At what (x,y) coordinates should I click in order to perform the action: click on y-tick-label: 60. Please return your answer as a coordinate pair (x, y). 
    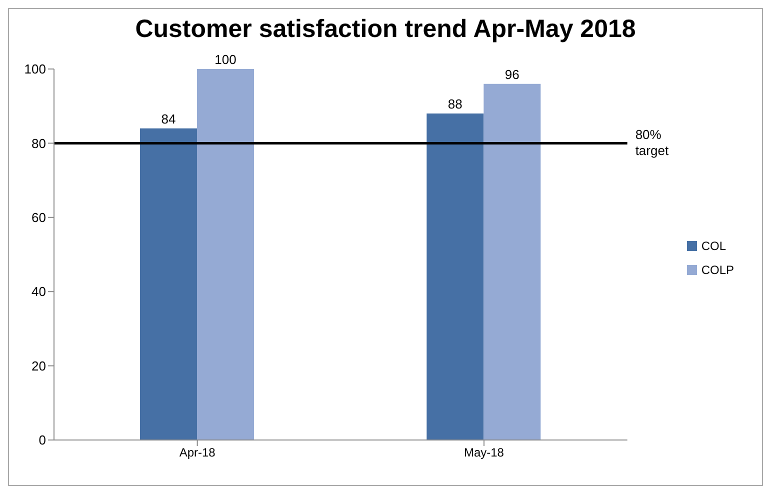
    Looking at the image, I should click on (39, 218).